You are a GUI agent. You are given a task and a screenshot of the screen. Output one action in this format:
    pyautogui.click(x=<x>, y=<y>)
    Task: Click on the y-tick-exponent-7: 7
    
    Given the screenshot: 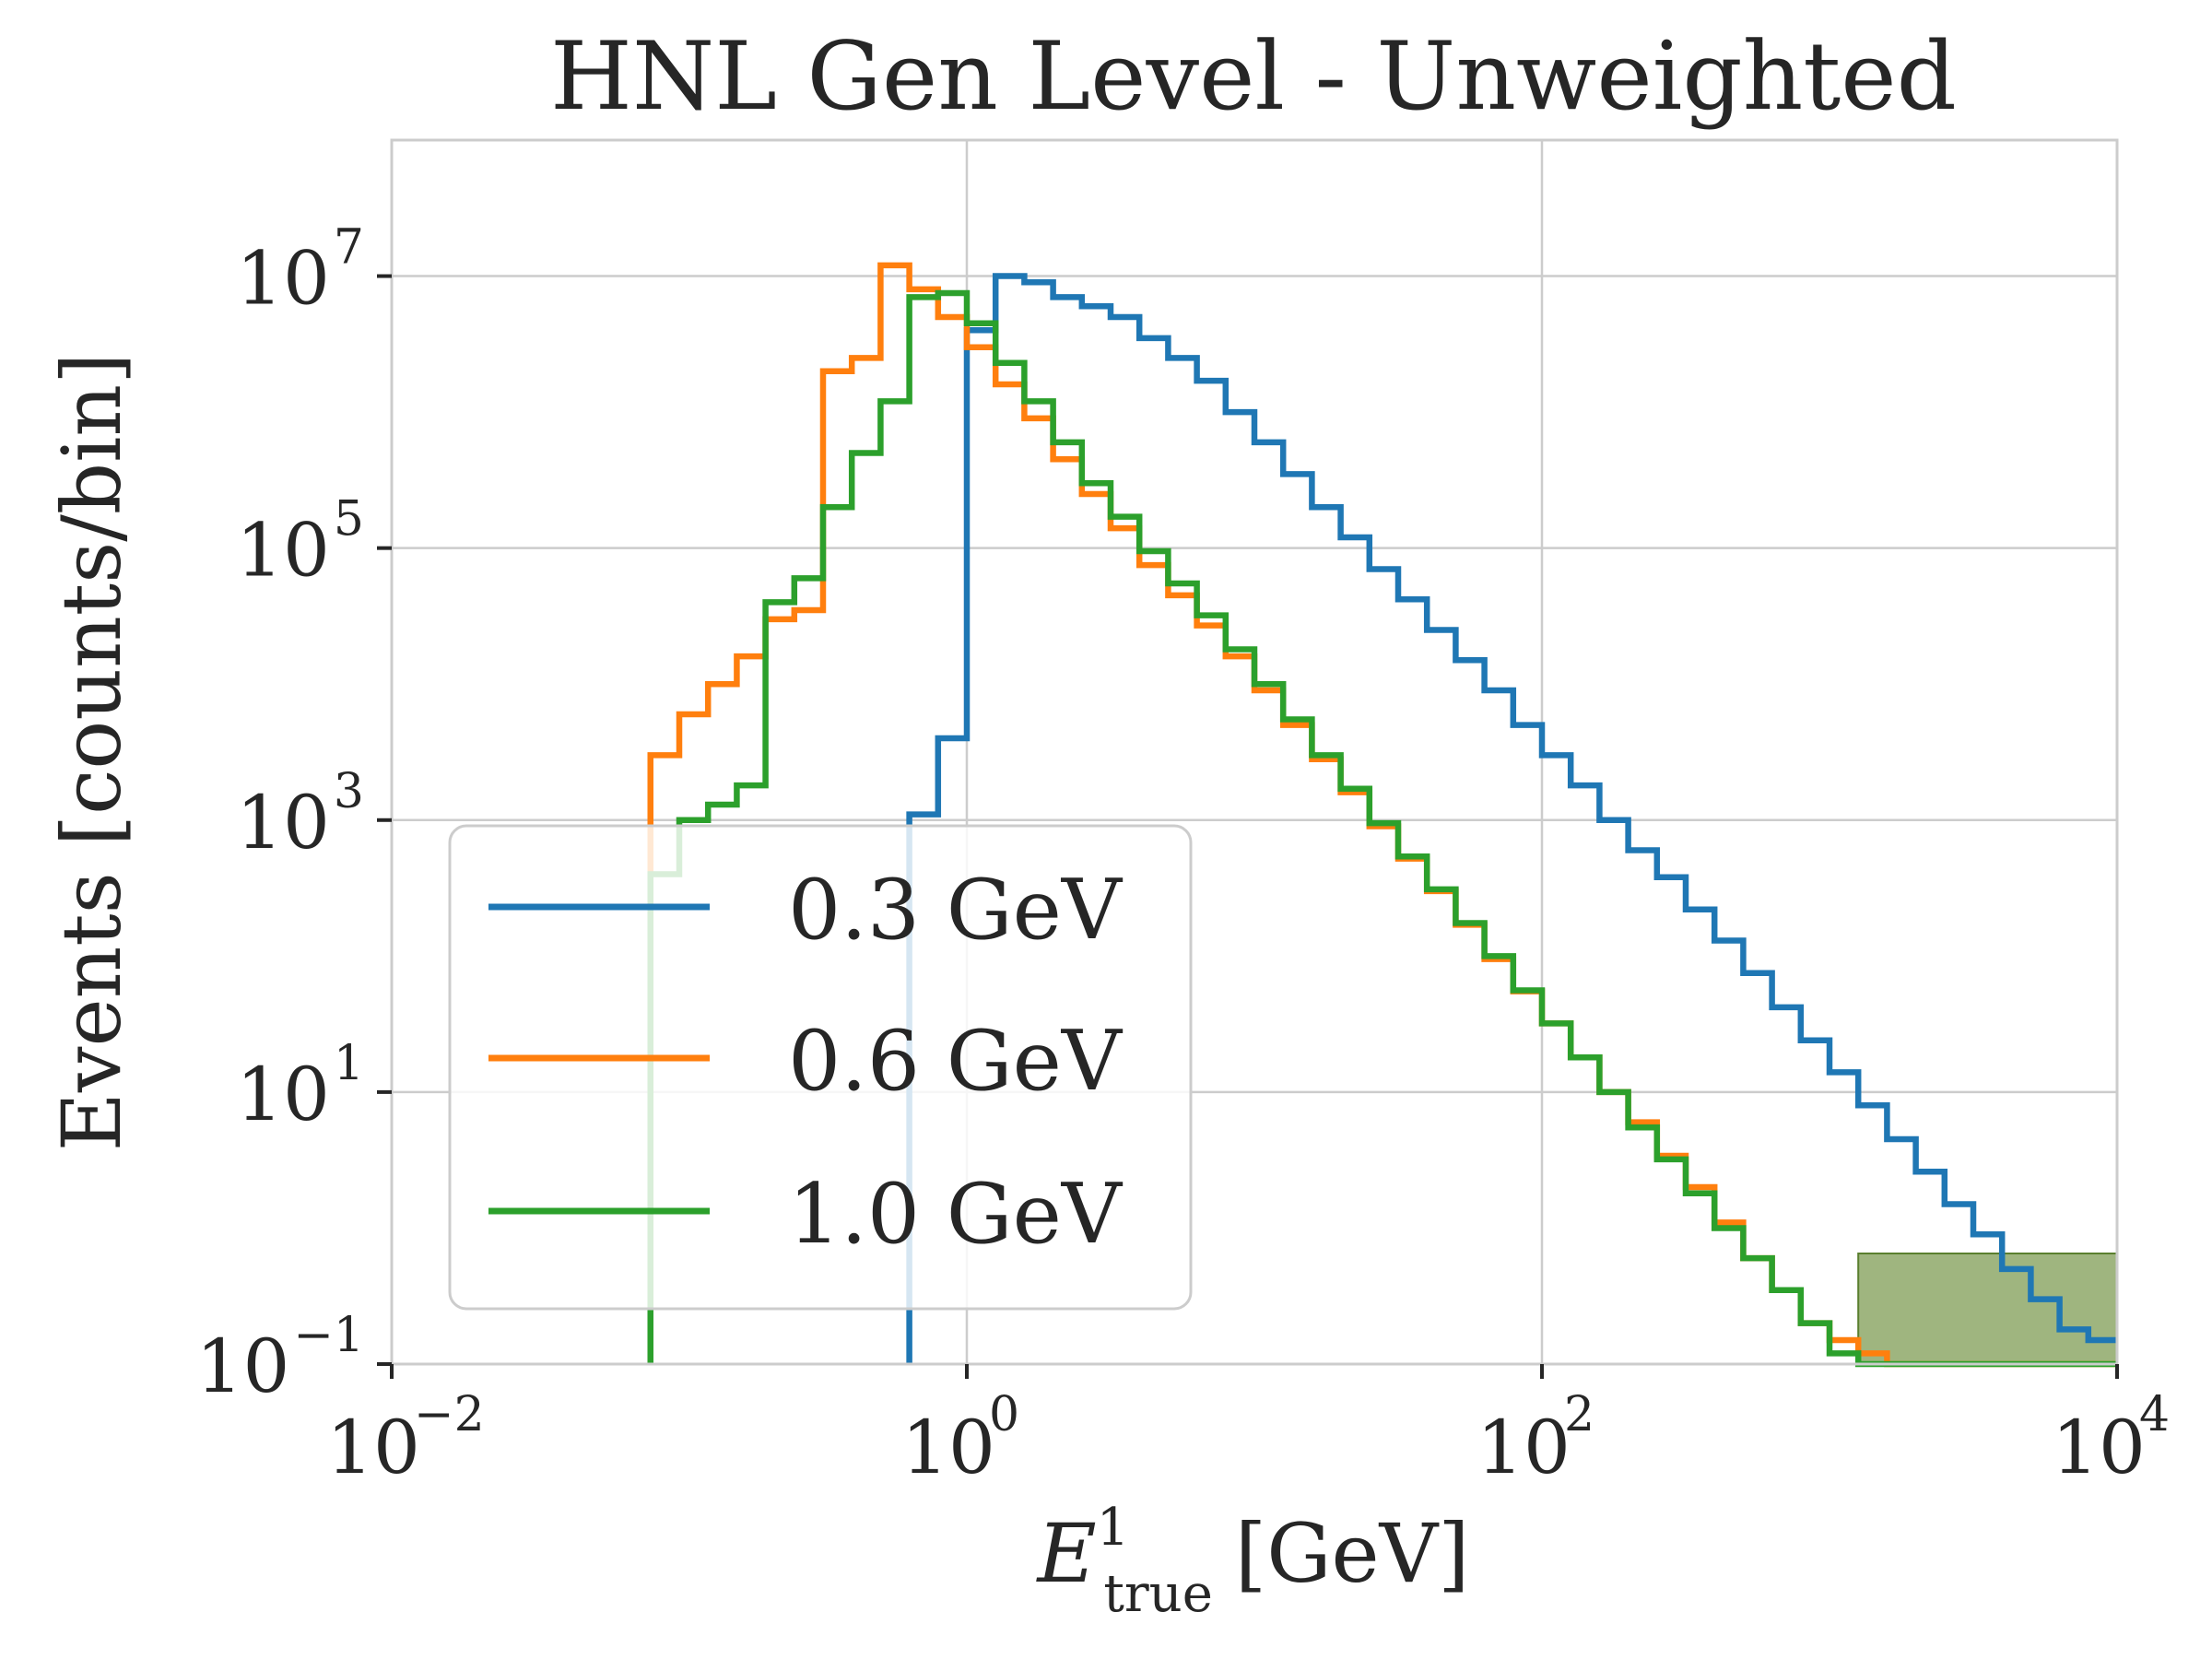 What is the action you would take?
    pyautogui.click(x=349, y=248)
    